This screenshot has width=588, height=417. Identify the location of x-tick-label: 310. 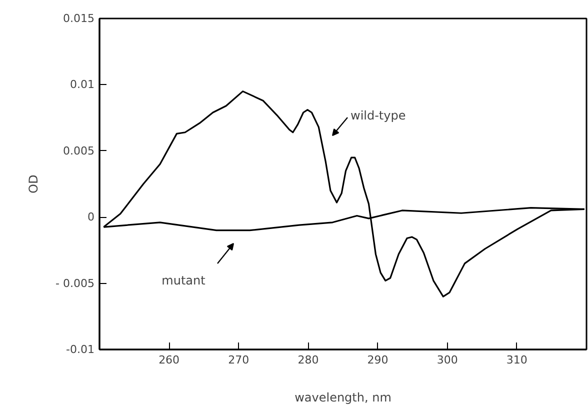
(517, 360).